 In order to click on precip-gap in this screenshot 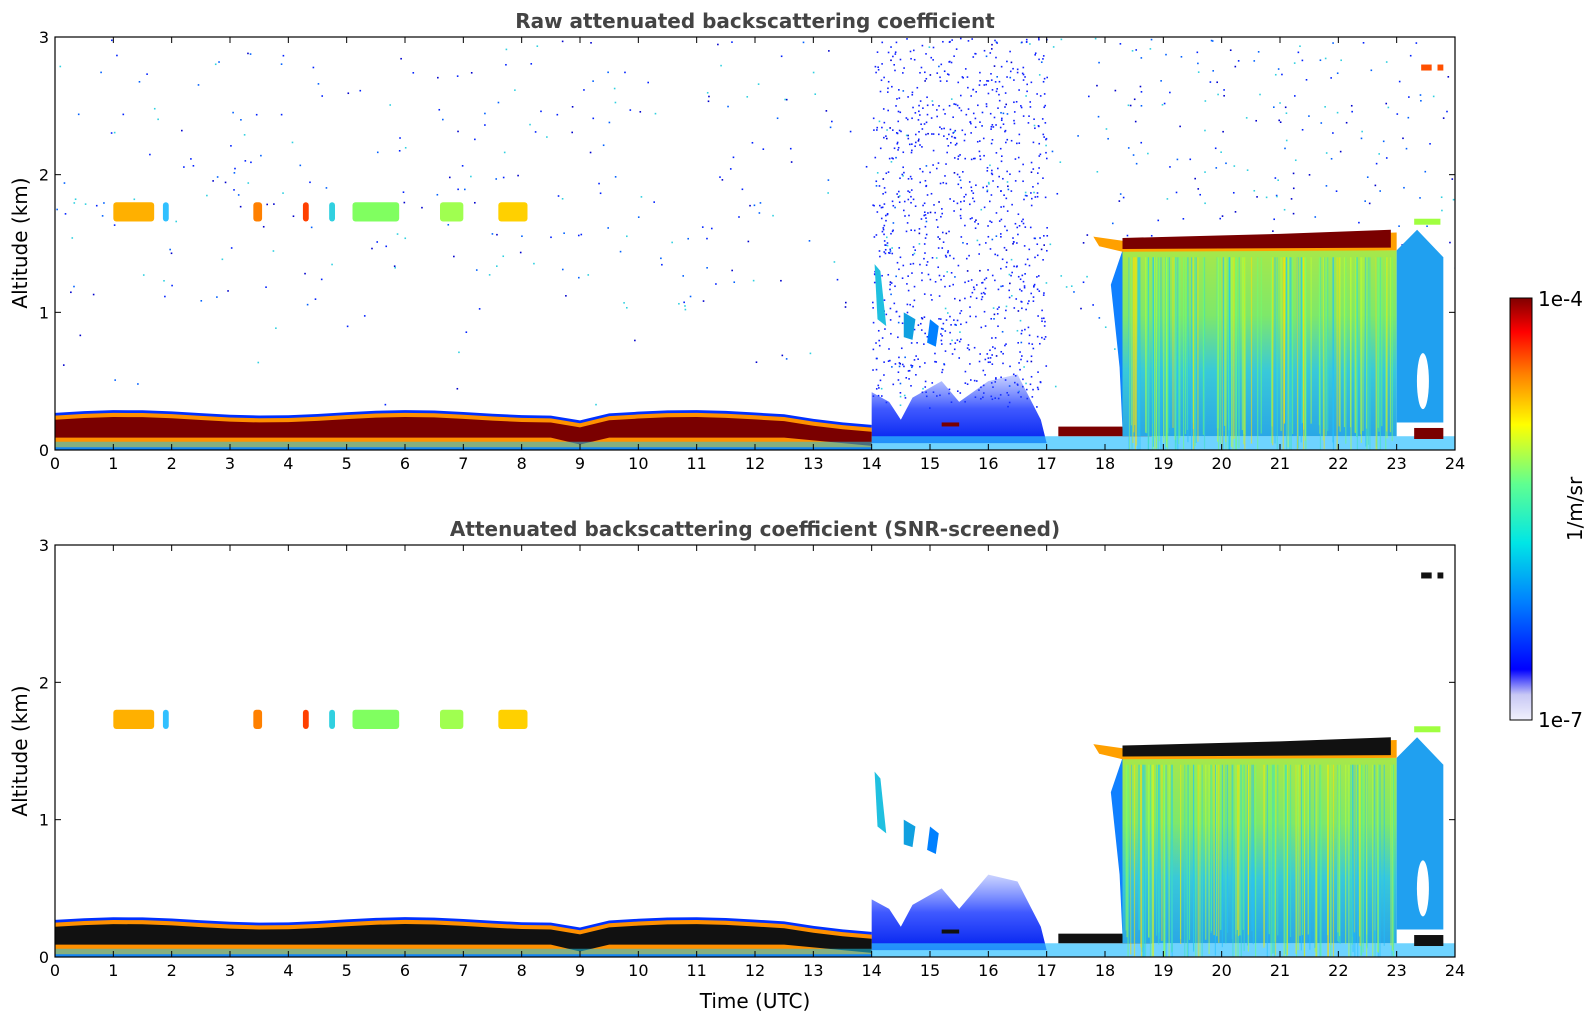, I will do `click(1422, 381)`.